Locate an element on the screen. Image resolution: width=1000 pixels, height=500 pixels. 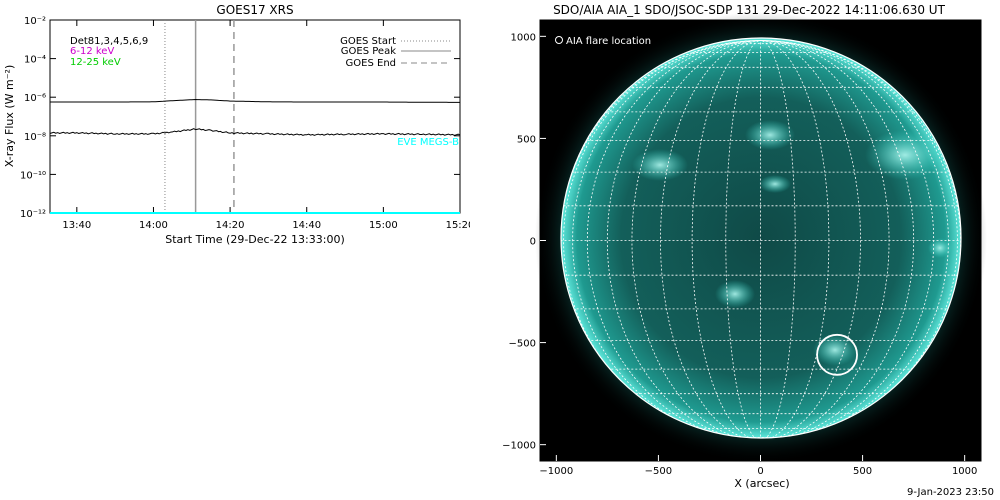
goes-legend-peak-label: GOES Peak is located at coordinates (368, 51).